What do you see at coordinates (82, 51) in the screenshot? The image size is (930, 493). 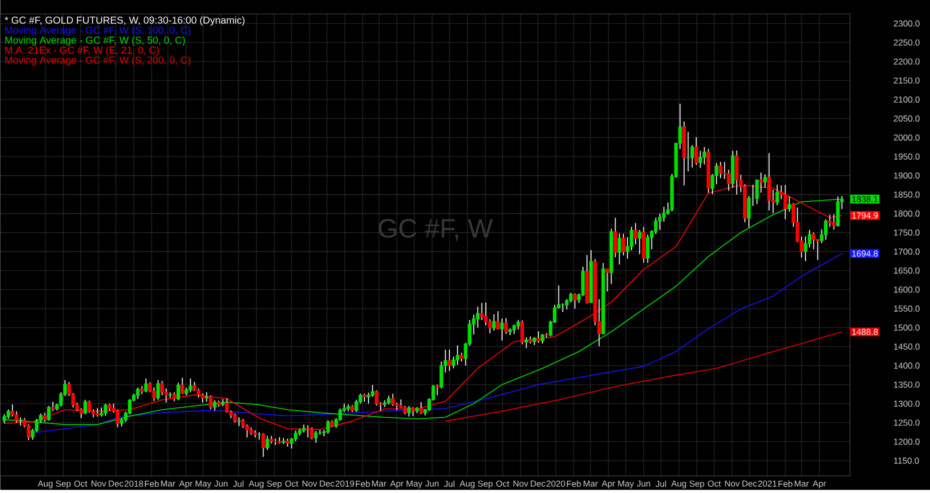 I see `text: M.A. 21Ex - GC #F, W (E, 21, 0, C)` at bounding box center [82, 51].